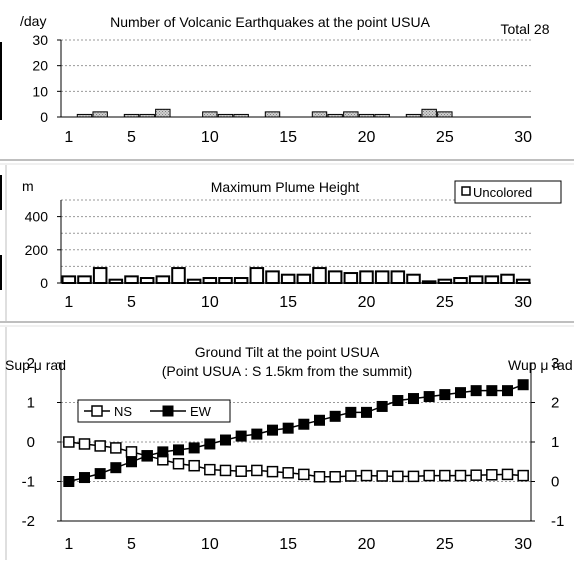  What do you see at coordinates (31, 363) in the screenshot?
I see `tilt-left-tick-label: 2` at bounding box center [31, 363].